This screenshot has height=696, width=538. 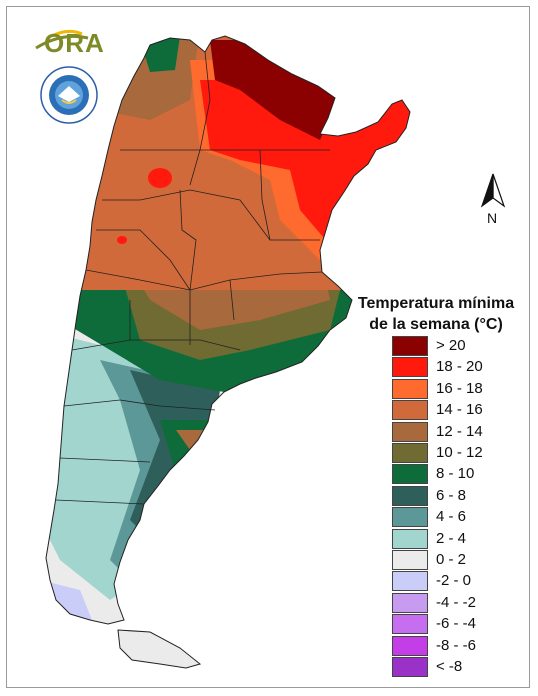 I want to click on legend-label: 14 - 16, so click(x=459, y=410).